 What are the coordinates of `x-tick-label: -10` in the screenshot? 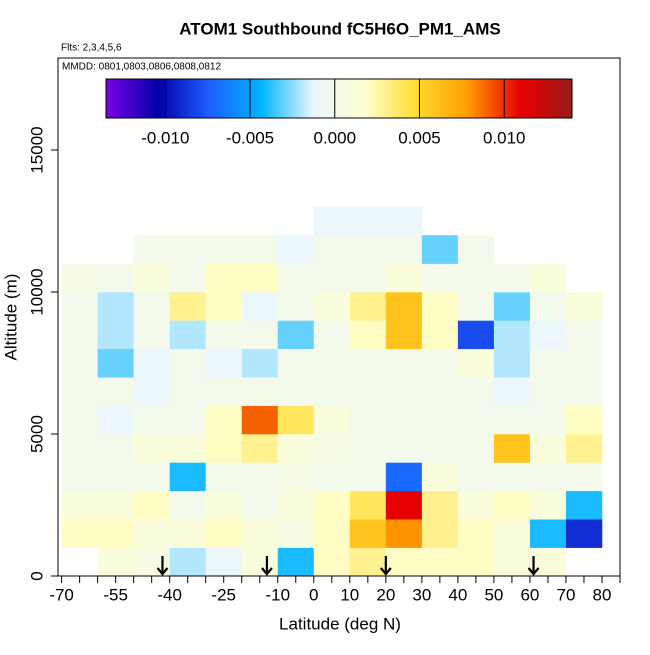 It's located at (277, 594).